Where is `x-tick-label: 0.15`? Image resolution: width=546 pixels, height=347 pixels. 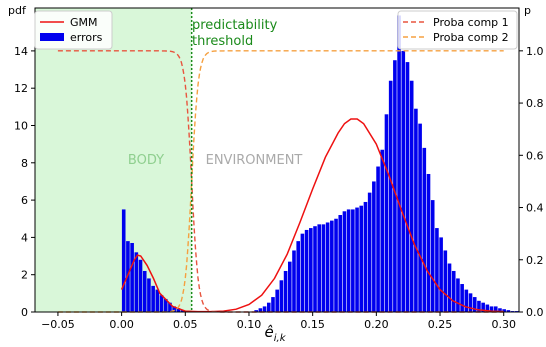 x-tick-label: 0.15 is located at coordinates (312, 324).